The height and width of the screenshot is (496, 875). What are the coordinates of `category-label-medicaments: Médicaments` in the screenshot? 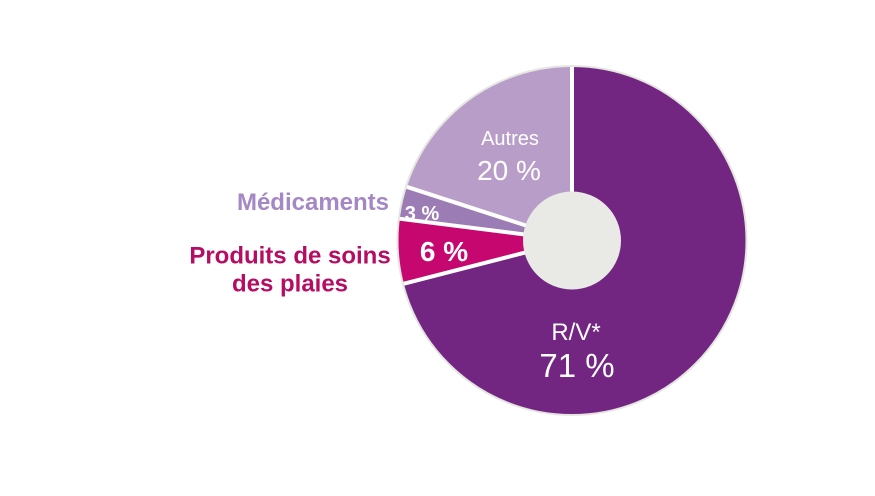 It's located at (313, 203).